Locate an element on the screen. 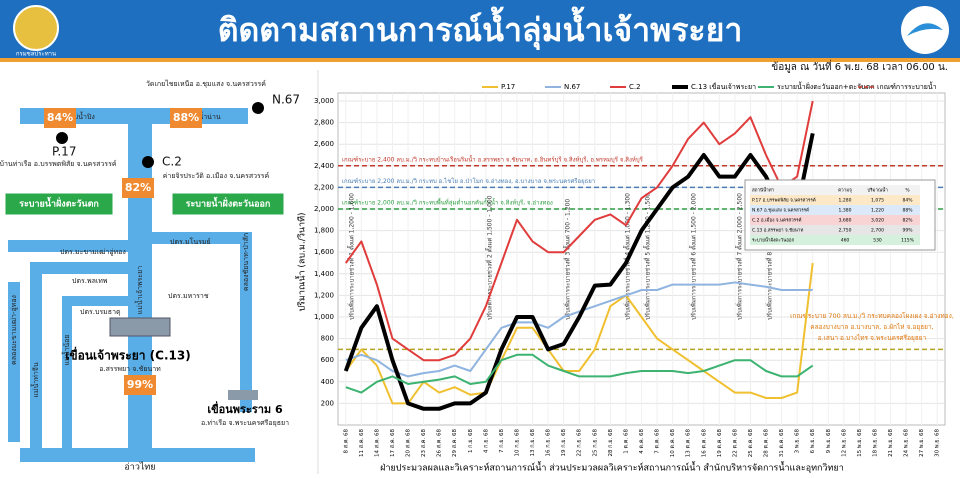 The image size is (960, 478). x-tick-label: 8 ส.ค. 68 is located at coordinates (345, 441).